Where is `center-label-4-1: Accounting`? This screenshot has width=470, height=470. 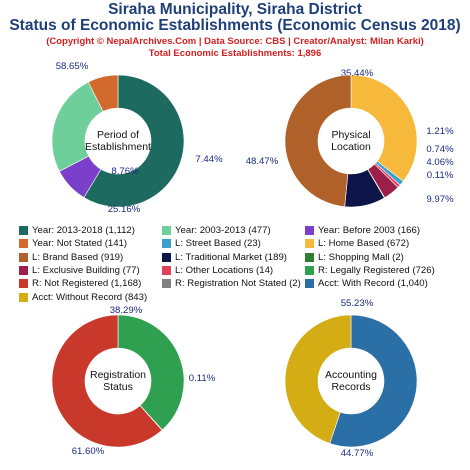 center-label-4-1: Accounting is located at coordinates (351, 375).